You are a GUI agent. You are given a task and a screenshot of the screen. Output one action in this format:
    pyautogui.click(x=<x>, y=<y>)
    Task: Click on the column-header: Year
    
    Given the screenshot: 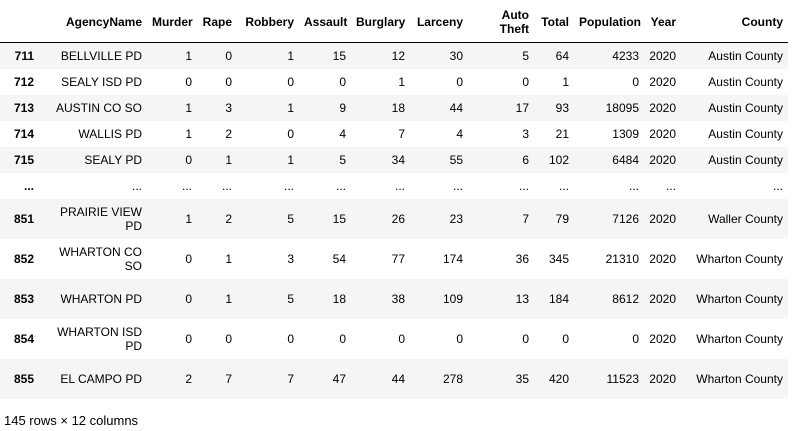 What is the action you would take?
    pyautogui.click(x=662, y=22)
    